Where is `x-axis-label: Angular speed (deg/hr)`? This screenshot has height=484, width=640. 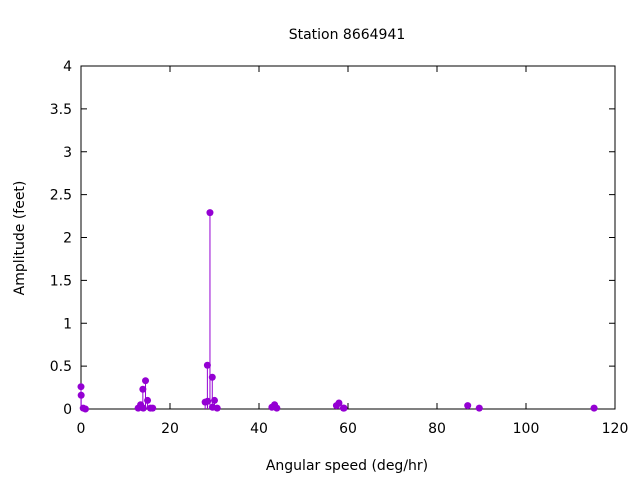
x-axis-label: Angular speed (deg/hr) is located at coordinates (347, 466).